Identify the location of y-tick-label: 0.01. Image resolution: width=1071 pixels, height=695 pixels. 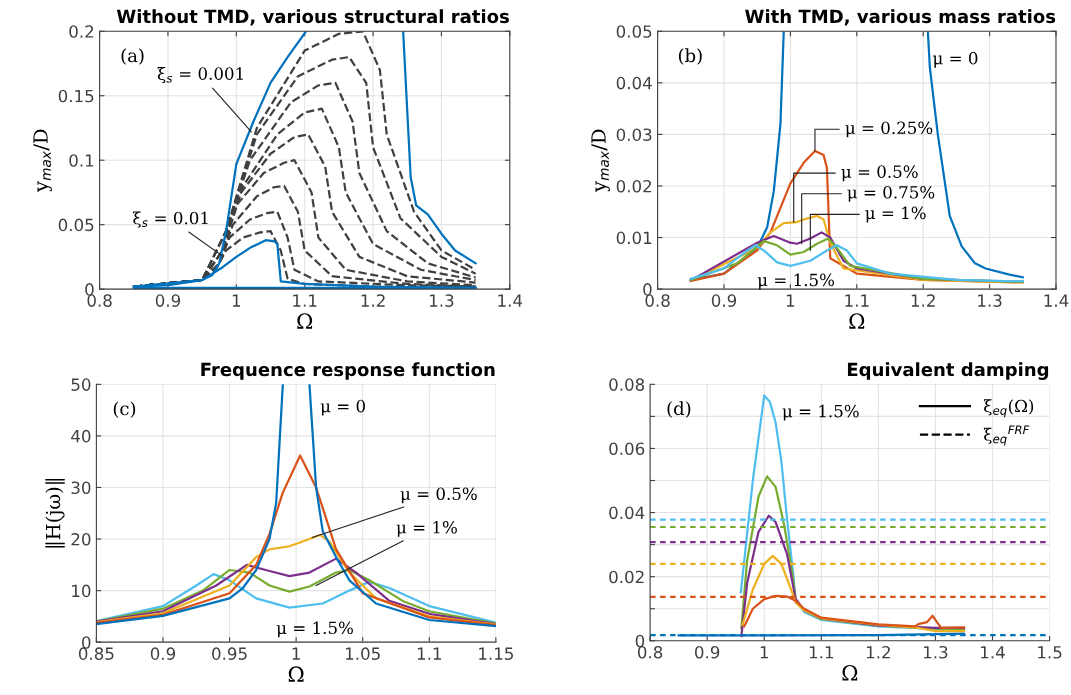
(634, 238).